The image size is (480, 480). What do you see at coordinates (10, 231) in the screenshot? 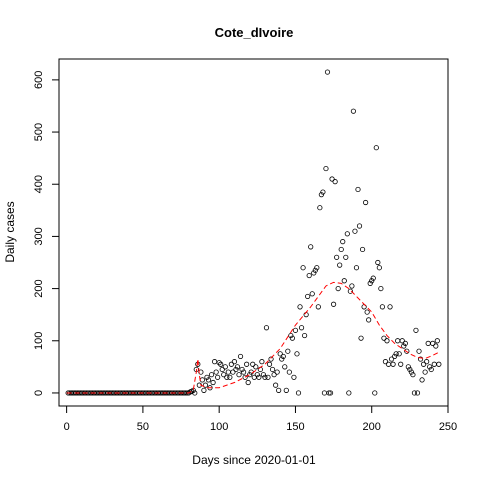
I see `y-axis-title: Daily cases` at bounding box center [10, 231].